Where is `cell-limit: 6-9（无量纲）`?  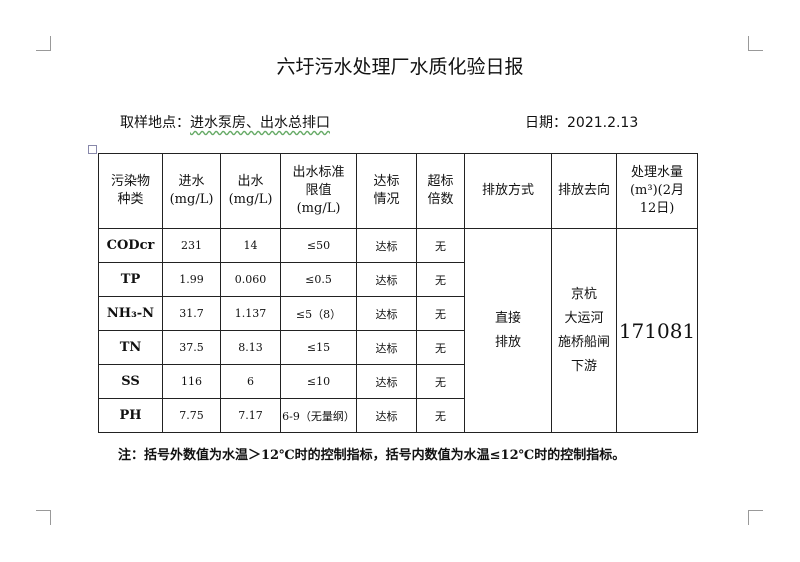 cell-limit: 6-9（无量纲） is located at coordinates (318, 415).